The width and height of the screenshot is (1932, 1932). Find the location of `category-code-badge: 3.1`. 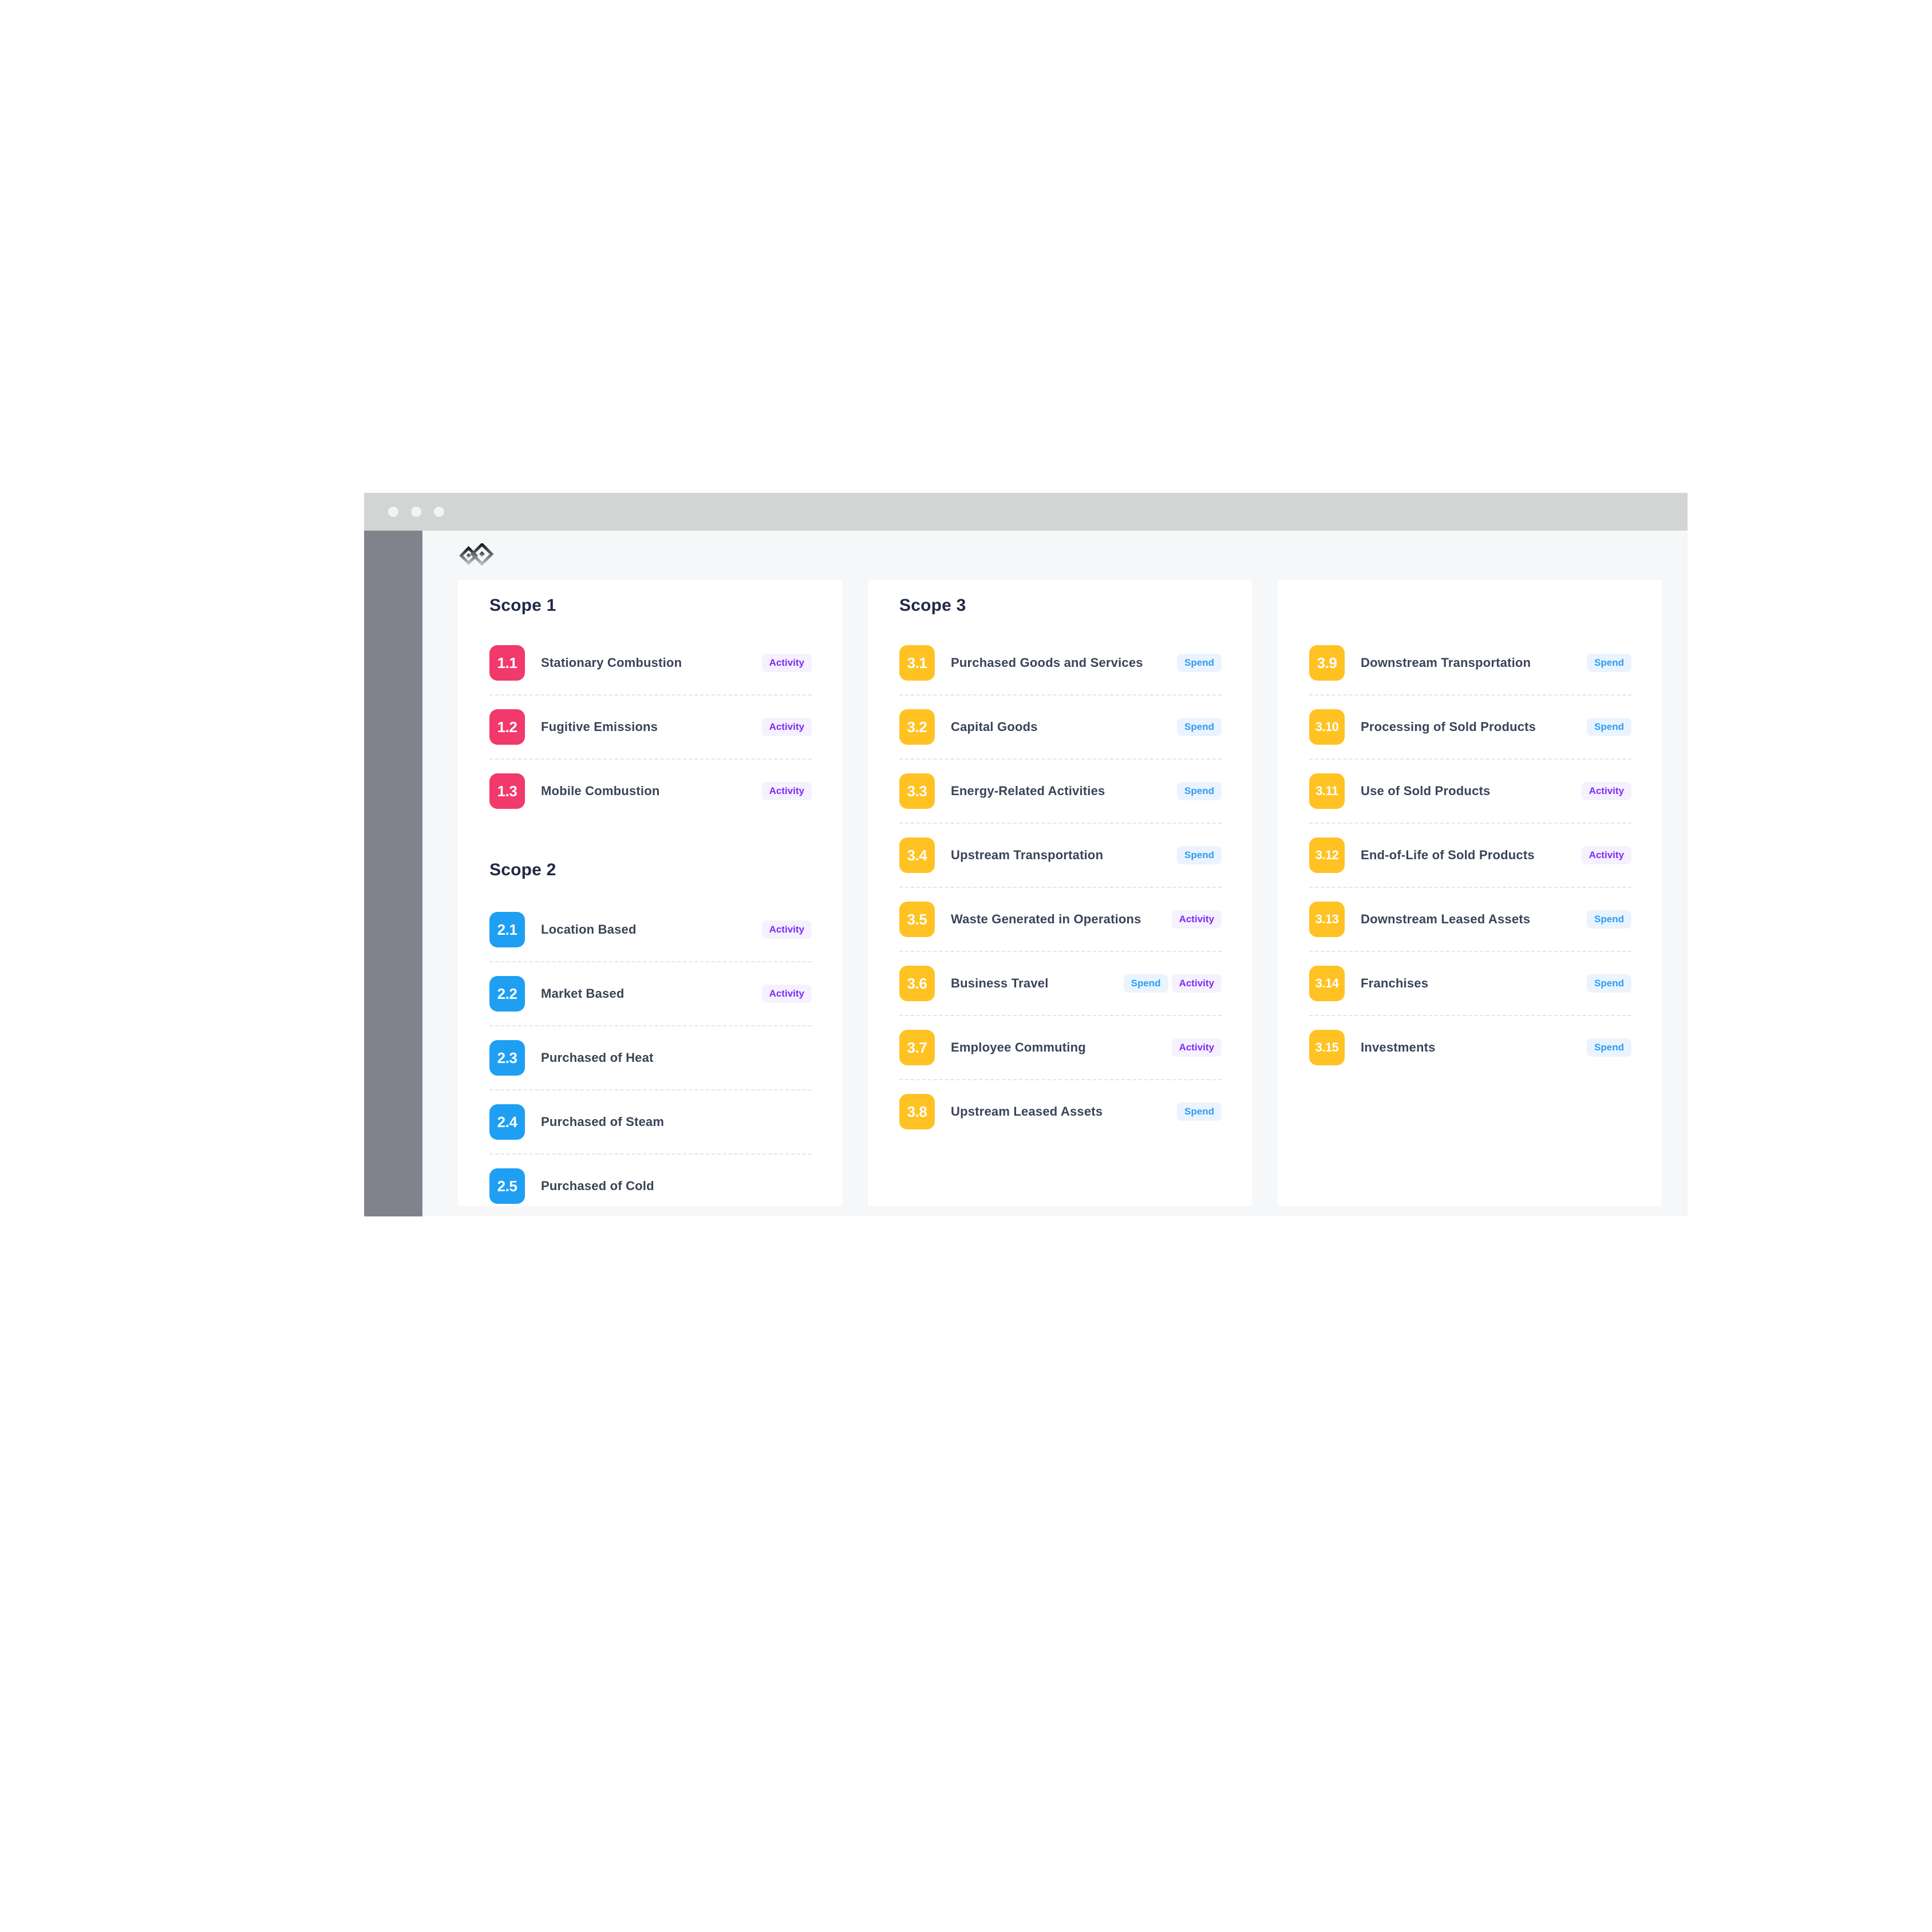

category-code-badge: 3.1 is located at coordinates (917, 663).